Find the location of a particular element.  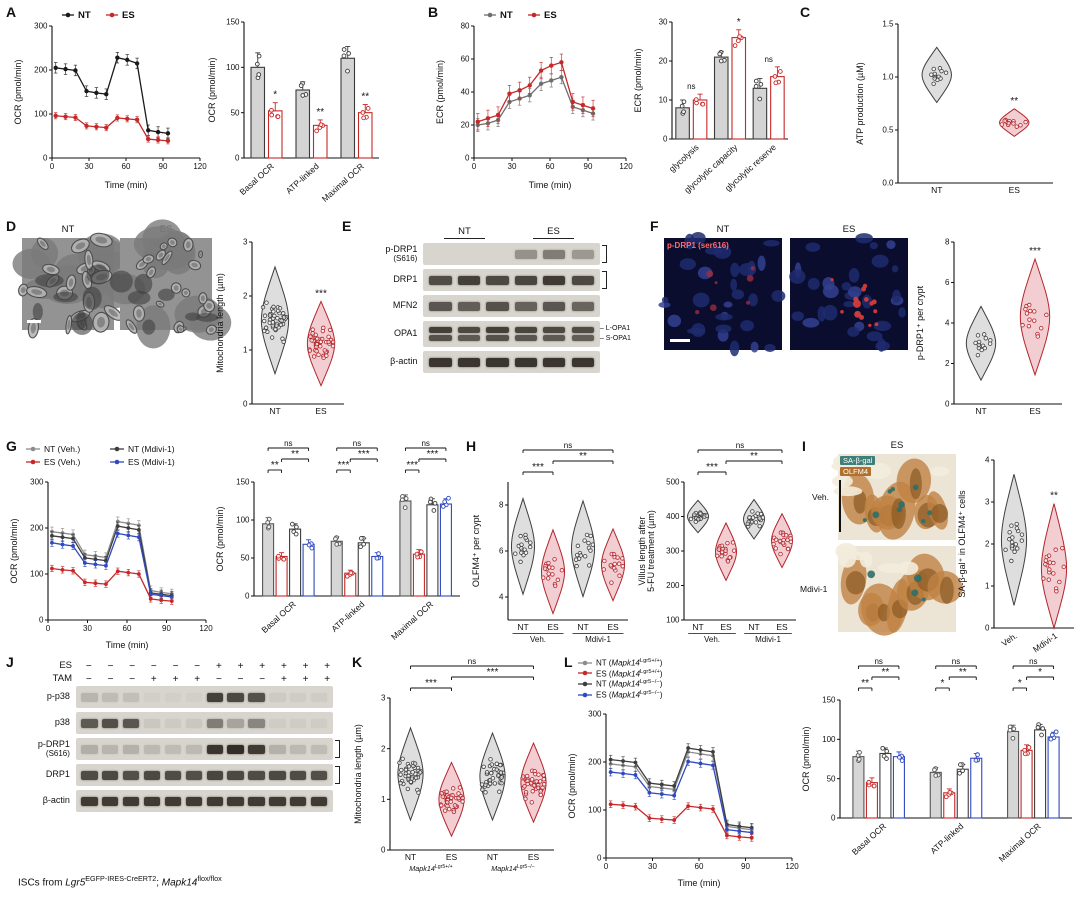

if-image-es is located at coordinates (848, 292).